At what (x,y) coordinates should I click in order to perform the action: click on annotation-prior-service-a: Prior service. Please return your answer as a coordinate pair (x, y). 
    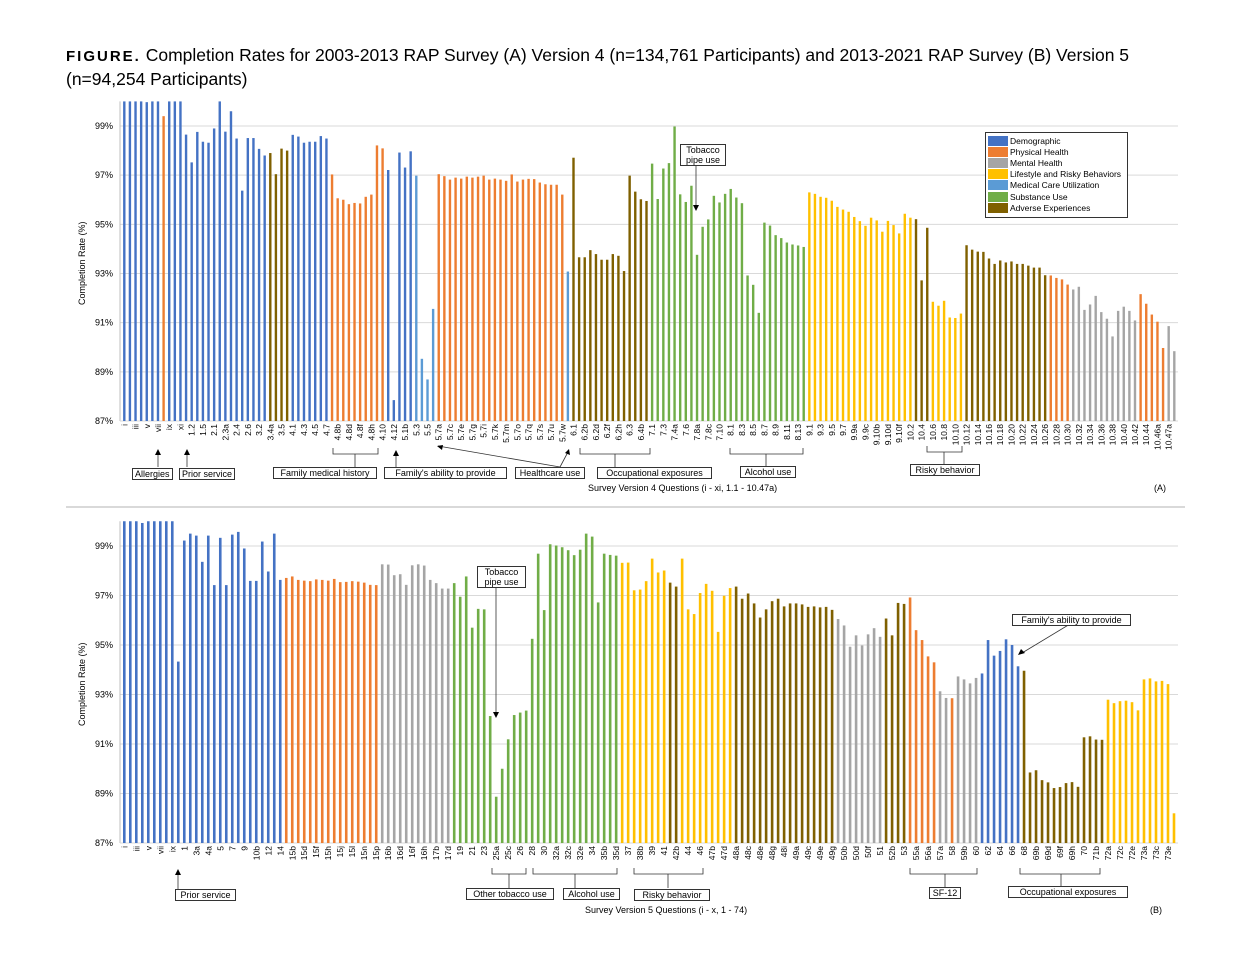
    Looking at the image, I should click on (207, 474).